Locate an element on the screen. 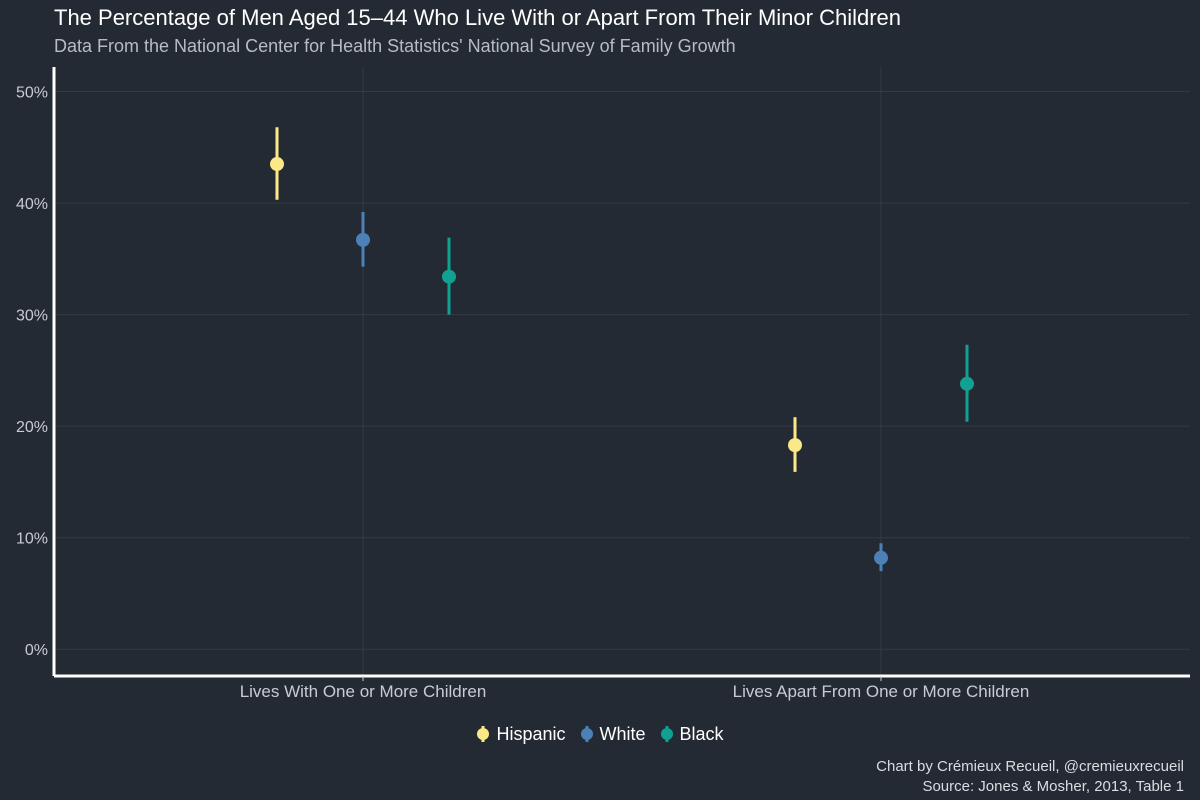  x-tick-label: Lives Apart From One or More Children is located at coordinates (881, 691).